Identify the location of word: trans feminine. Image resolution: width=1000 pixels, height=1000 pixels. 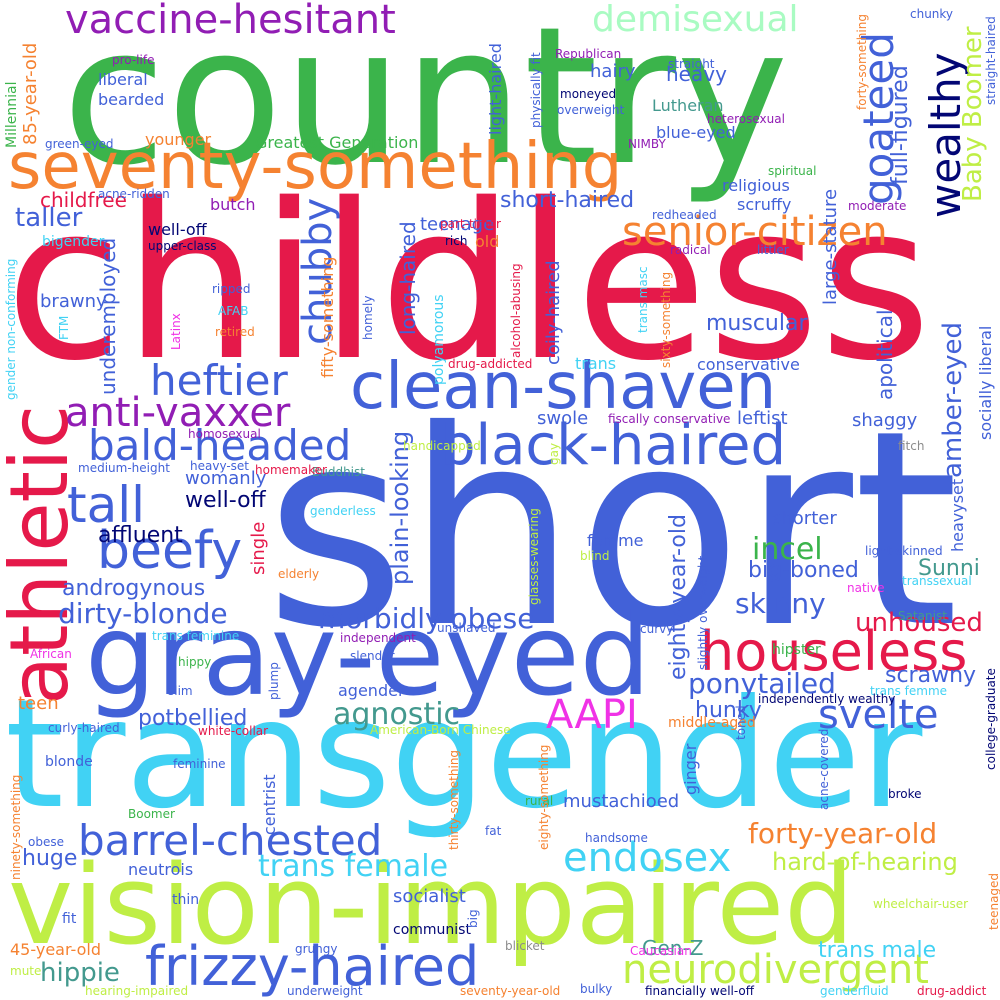
(196, 636).